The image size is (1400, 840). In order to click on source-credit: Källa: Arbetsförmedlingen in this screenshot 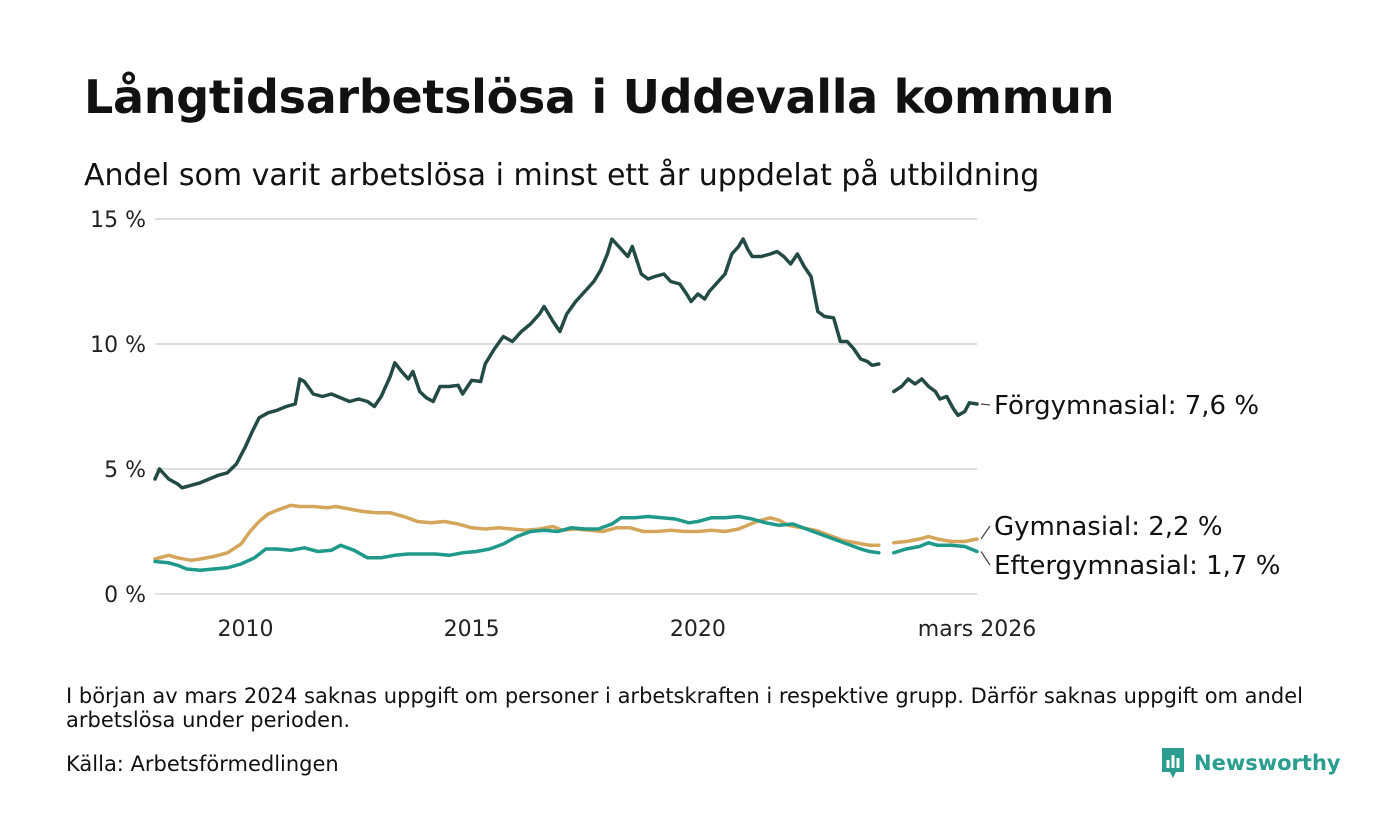, I will do `click(202, 764)`.